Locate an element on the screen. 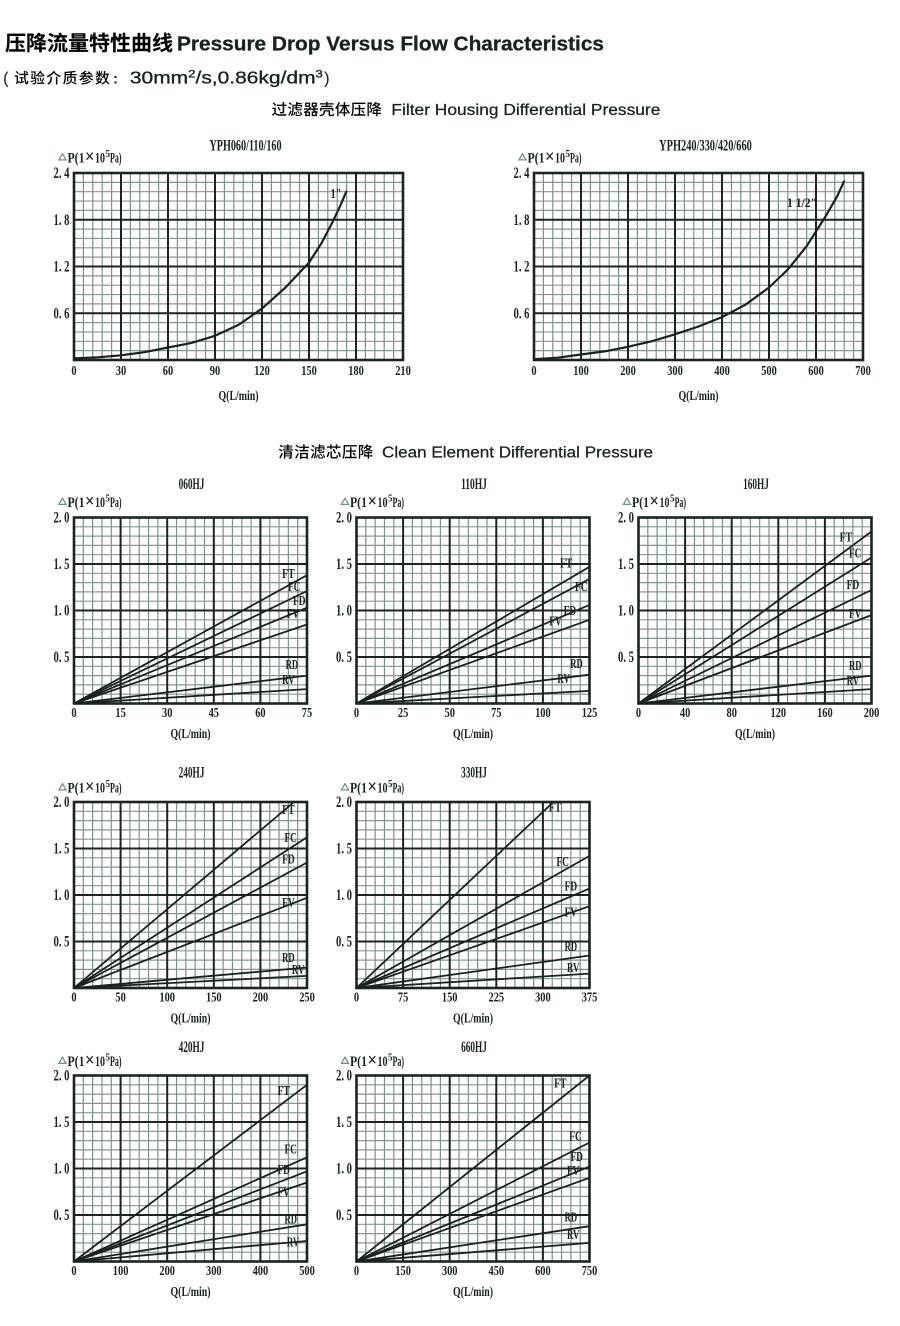  svg-text: 160HJ is located at coordinates (756, 484).